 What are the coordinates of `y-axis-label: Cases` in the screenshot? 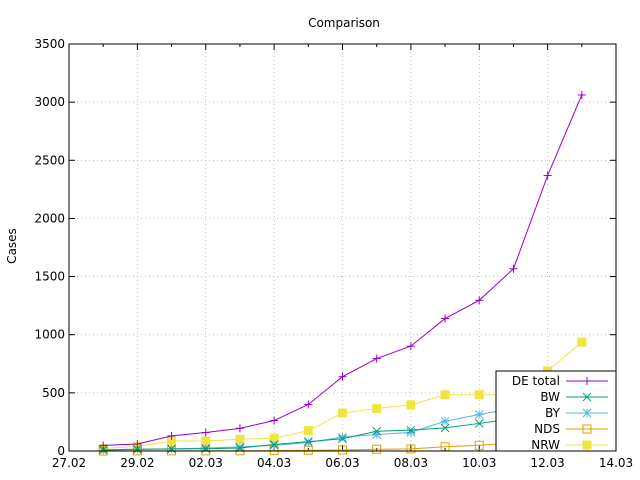 It's located at (12, 246).